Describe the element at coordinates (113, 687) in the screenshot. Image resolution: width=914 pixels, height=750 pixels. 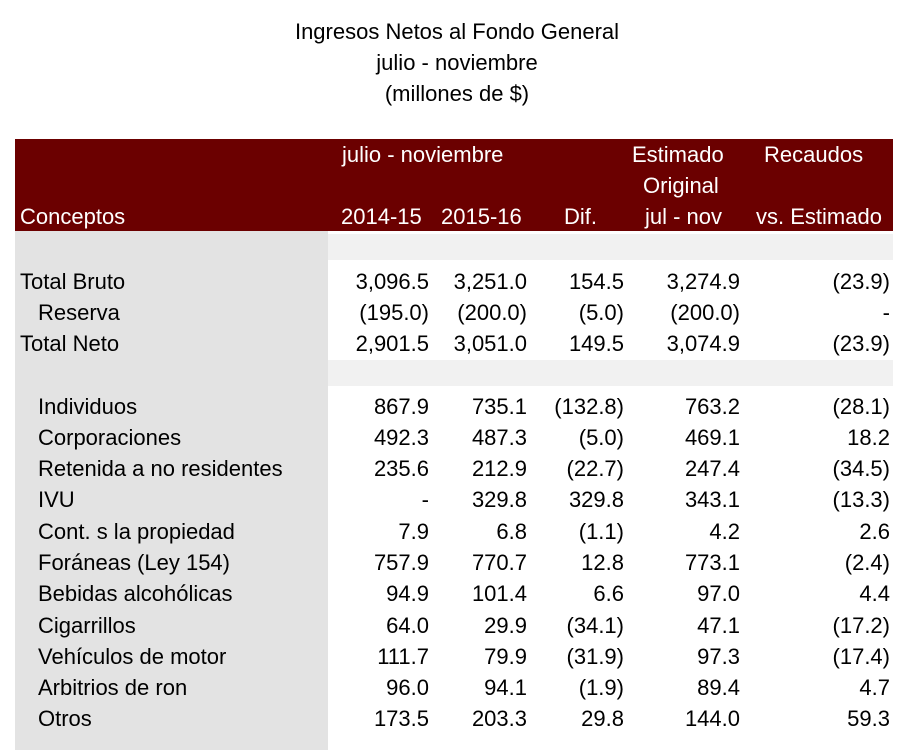
I see `row-label: Arbitrios de ron` at that location.